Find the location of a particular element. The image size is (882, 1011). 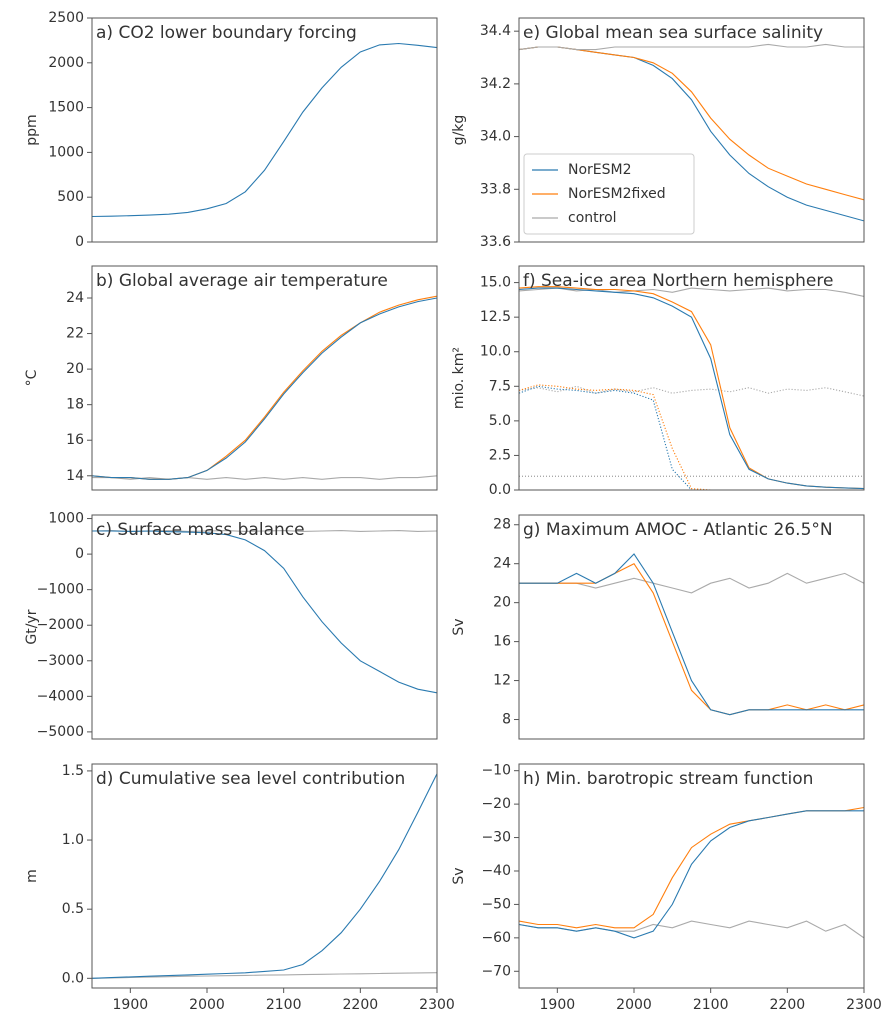

y-tick-label: 5.0 is located at coordinates (500, 421).